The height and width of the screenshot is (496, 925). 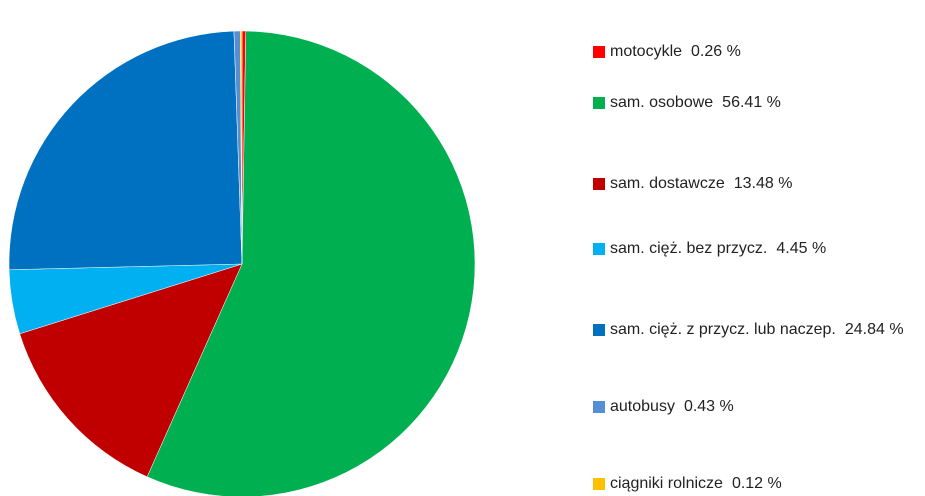 I want to click on legend-value: 24.84 %, so click(x=874, y=329).